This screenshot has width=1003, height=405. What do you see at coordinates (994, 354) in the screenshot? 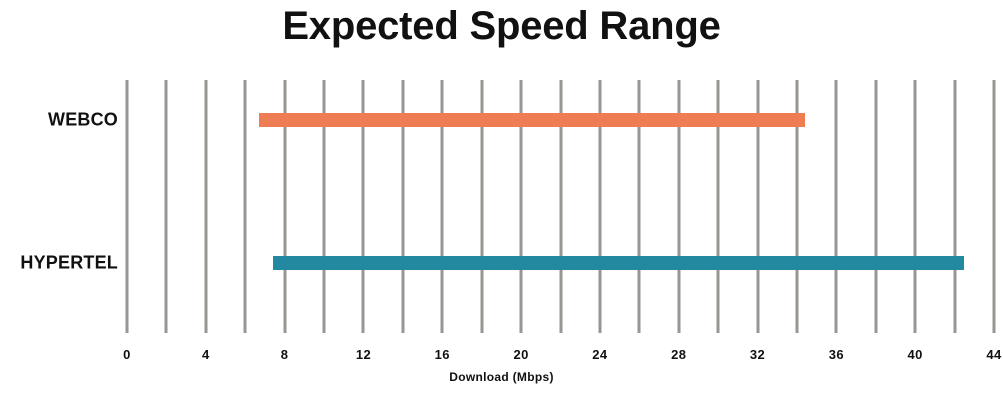
I see `x-tick-label: 44` at bounding box center [994, 354].